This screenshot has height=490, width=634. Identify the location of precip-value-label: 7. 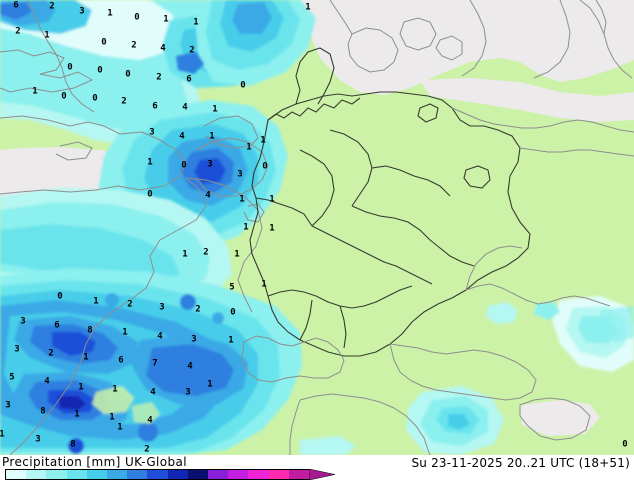
(155, 363).